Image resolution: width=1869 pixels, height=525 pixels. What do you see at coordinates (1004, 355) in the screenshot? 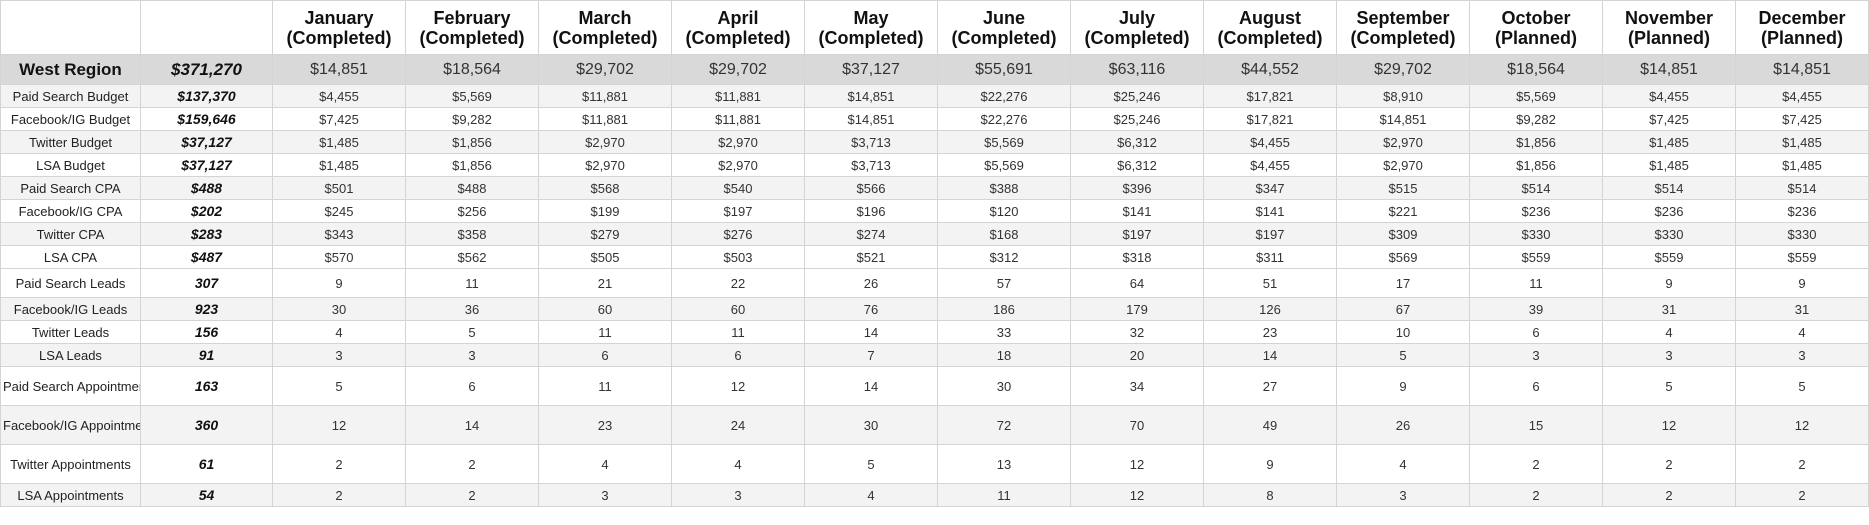
I see `month-value-cell: 18` at bounding box center [1004, 355].